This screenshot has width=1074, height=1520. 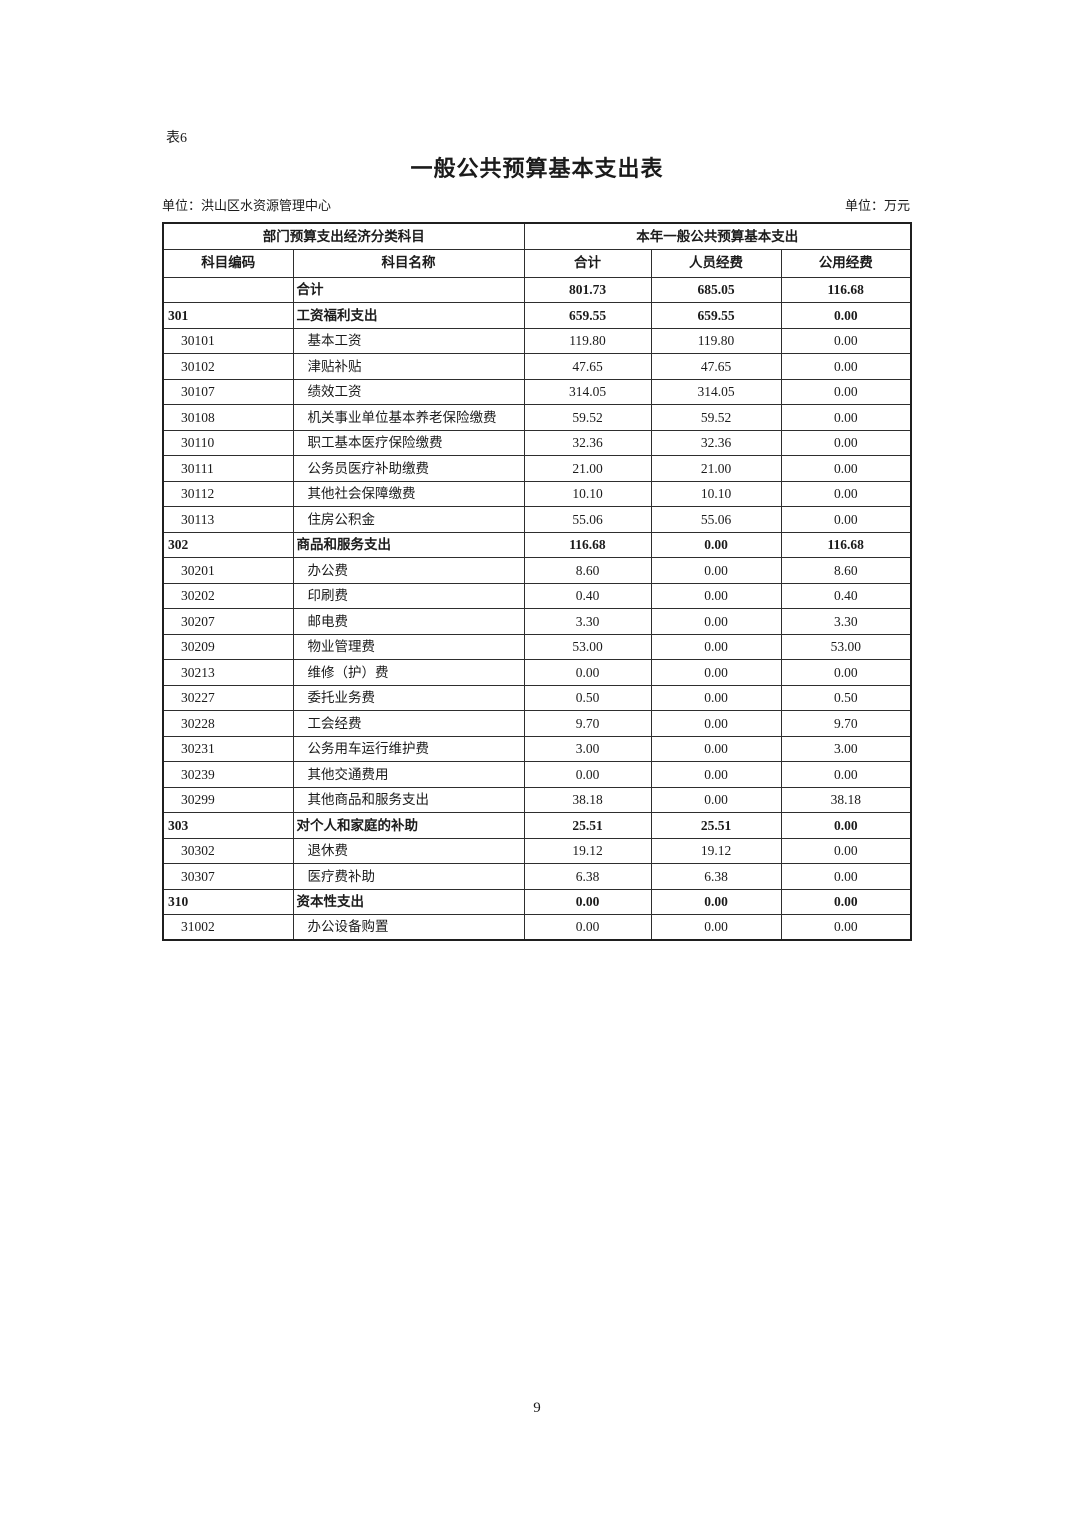 What do you see at coordinates (228, 315) in the screenshot?
I see `cell-subject-code: 301` at bounding box center [228, 315].